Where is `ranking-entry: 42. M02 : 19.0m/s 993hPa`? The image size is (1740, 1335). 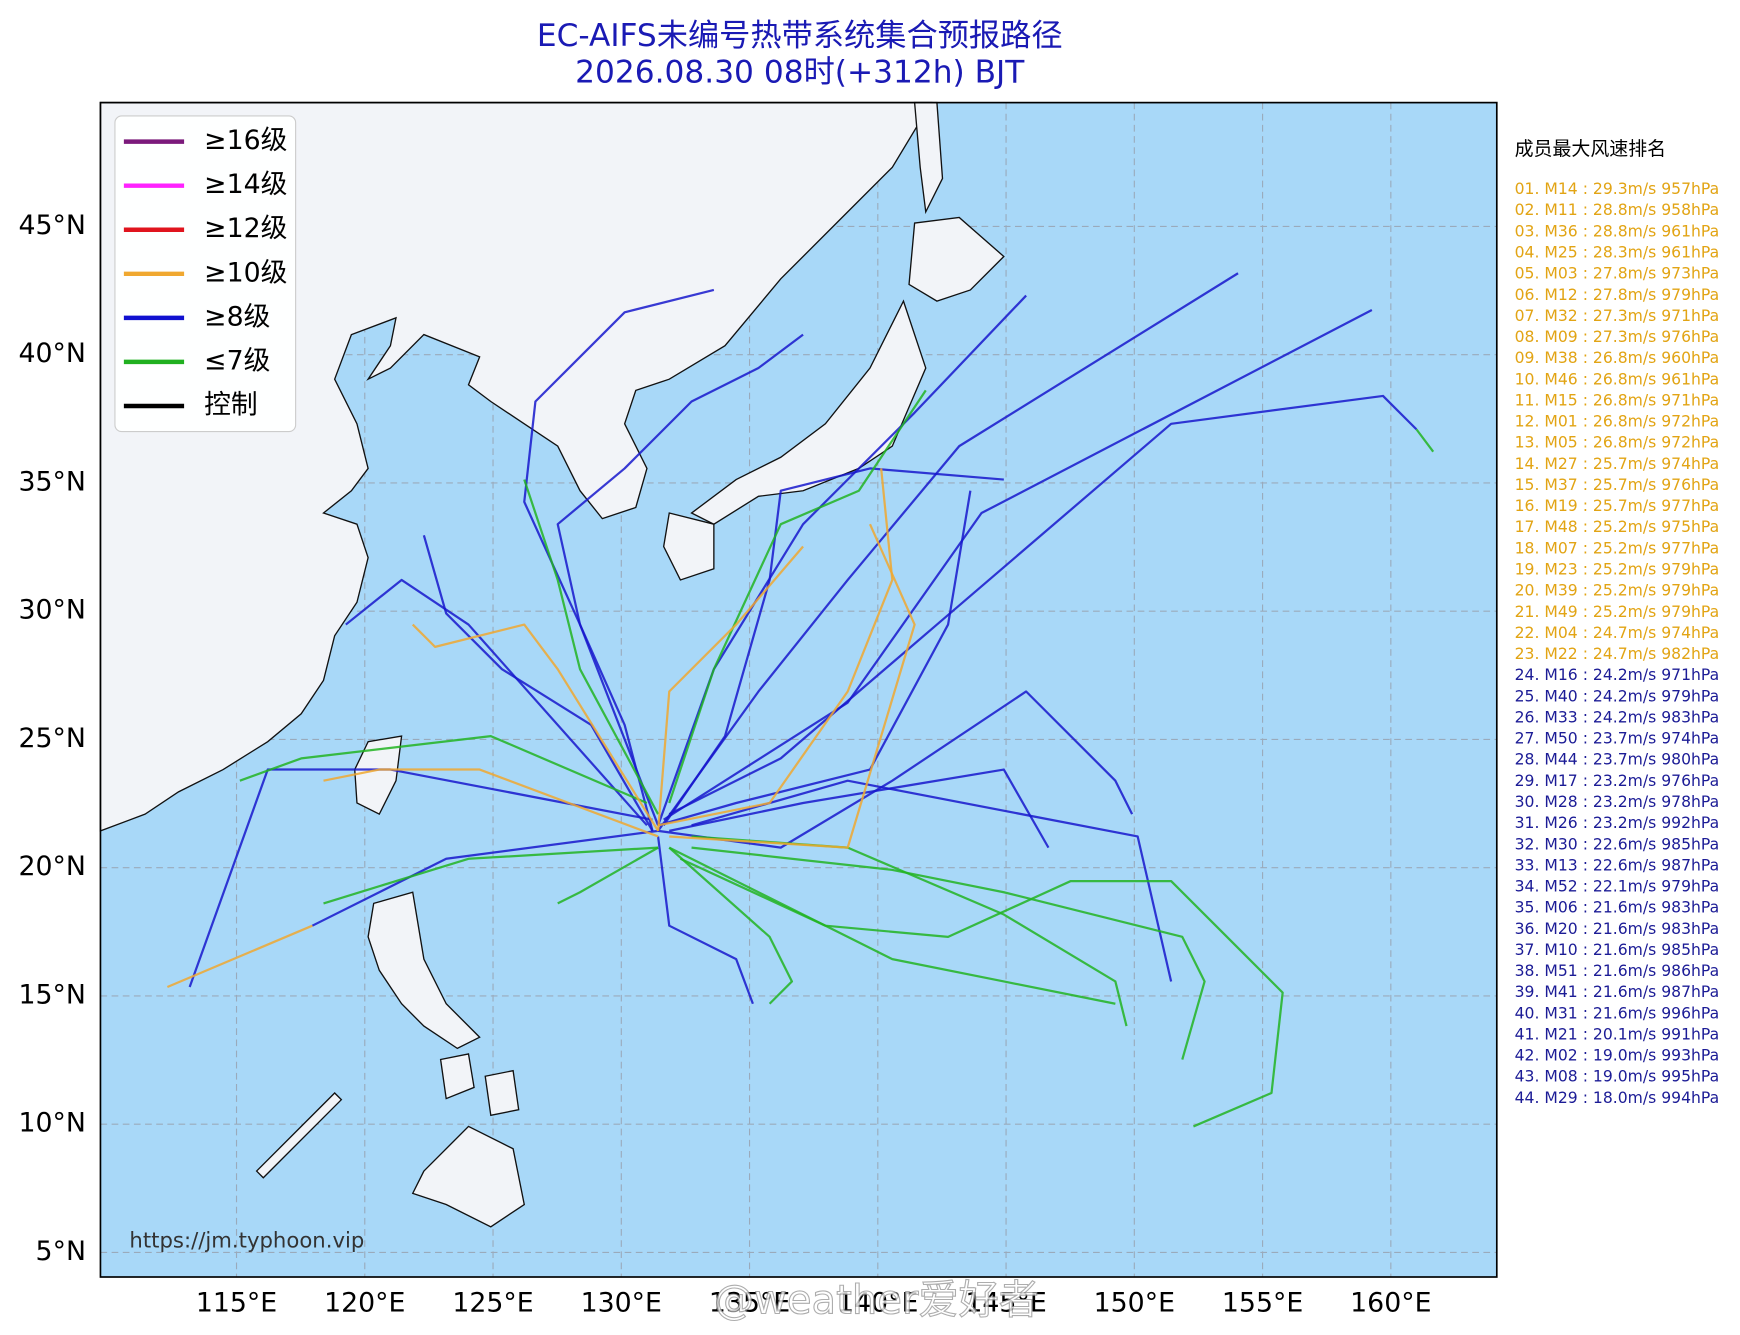
ranking-entry: 42. M02 : 19.0m/s 993hPa is located at coordinates (1617, 1056).